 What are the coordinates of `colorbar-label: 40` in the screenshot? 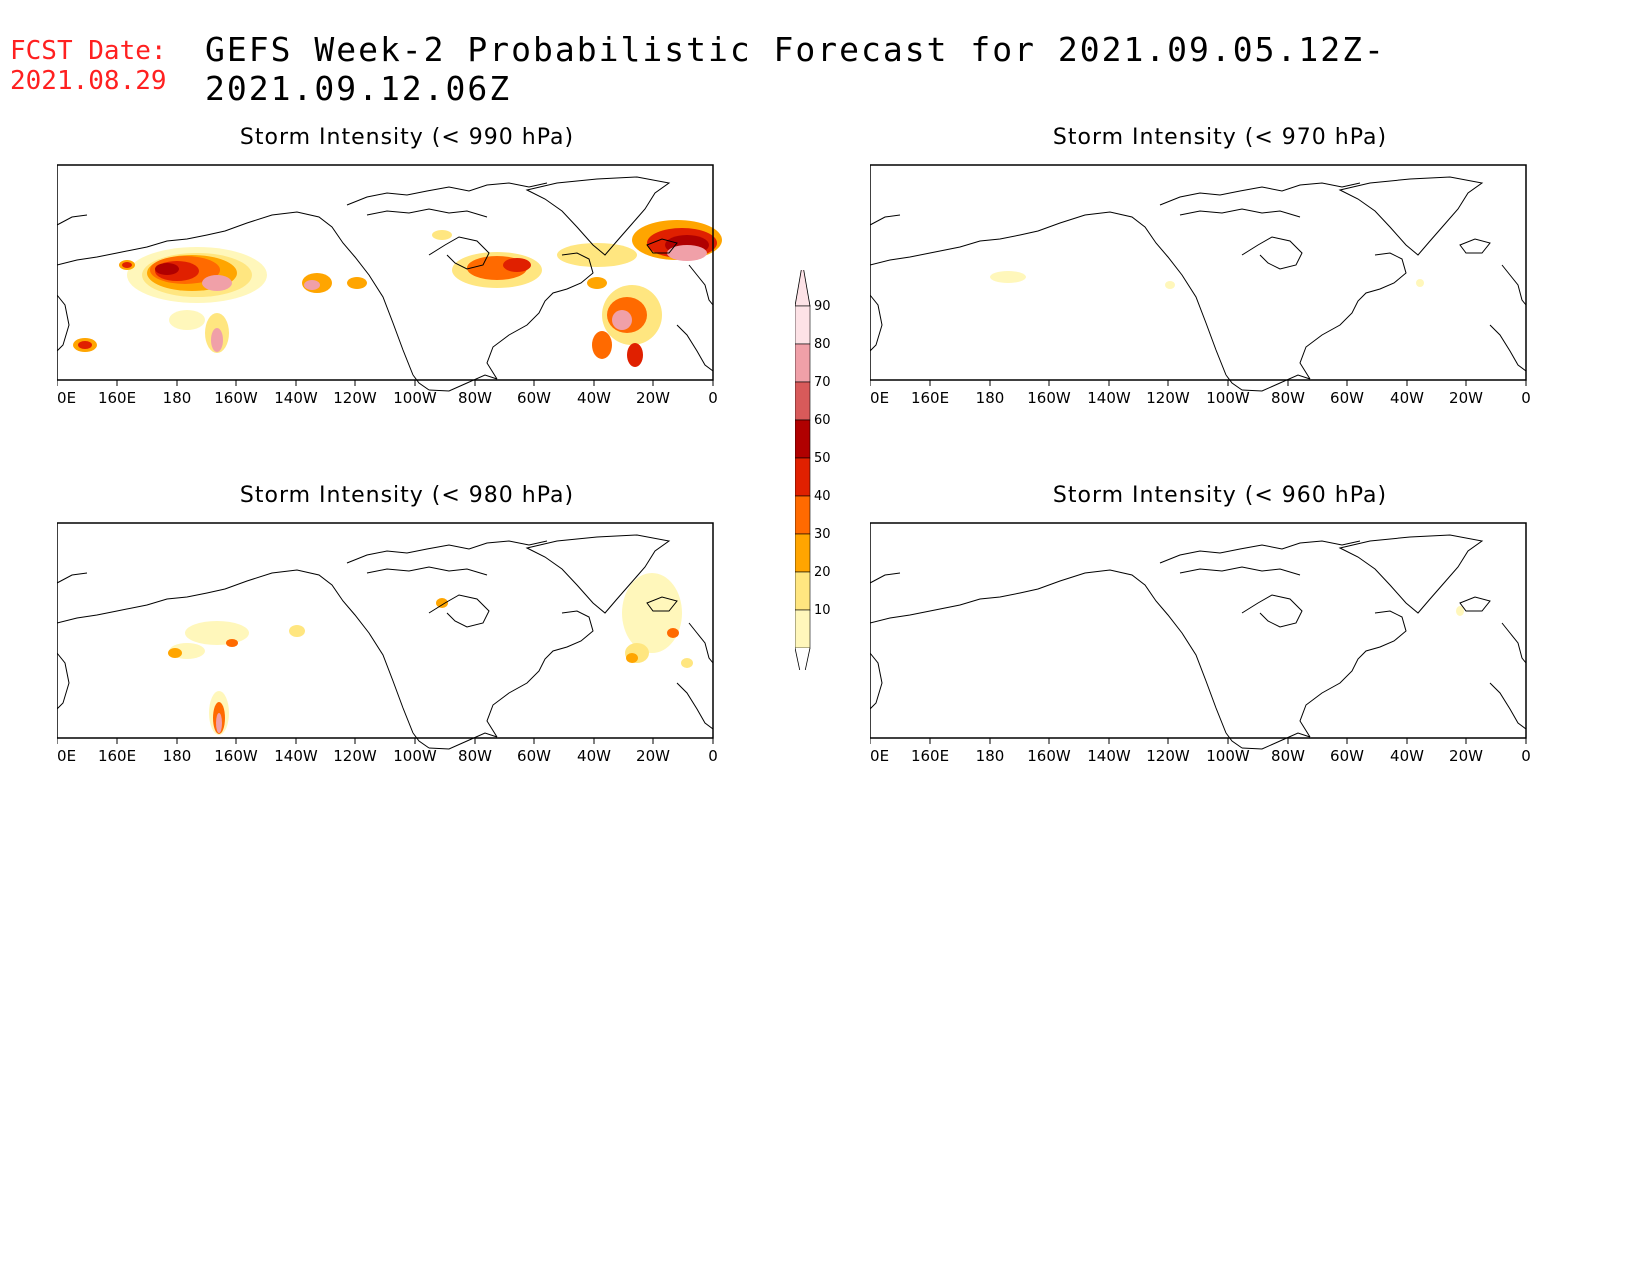 It's located at (822, 496).